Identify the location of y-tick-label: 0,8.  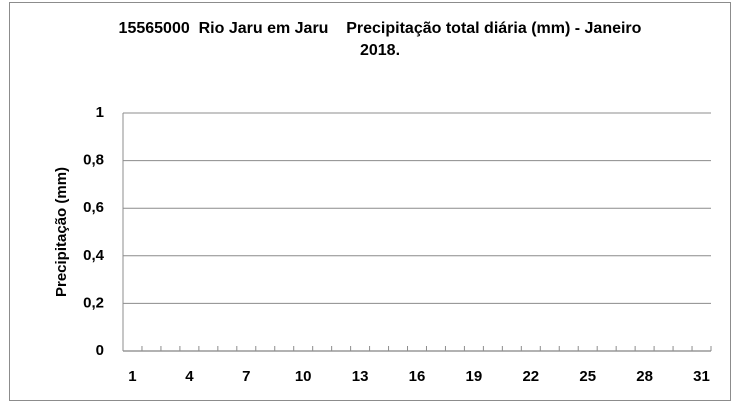
(93, 160).